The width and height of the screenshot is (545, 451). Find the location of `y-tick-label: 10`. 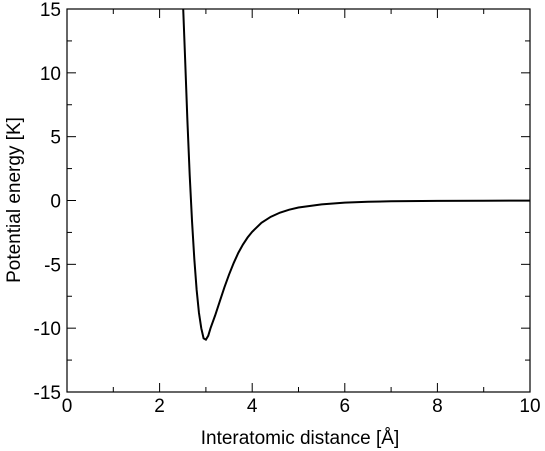

y-tick-label: 10 is located at coordinates (50, 74).